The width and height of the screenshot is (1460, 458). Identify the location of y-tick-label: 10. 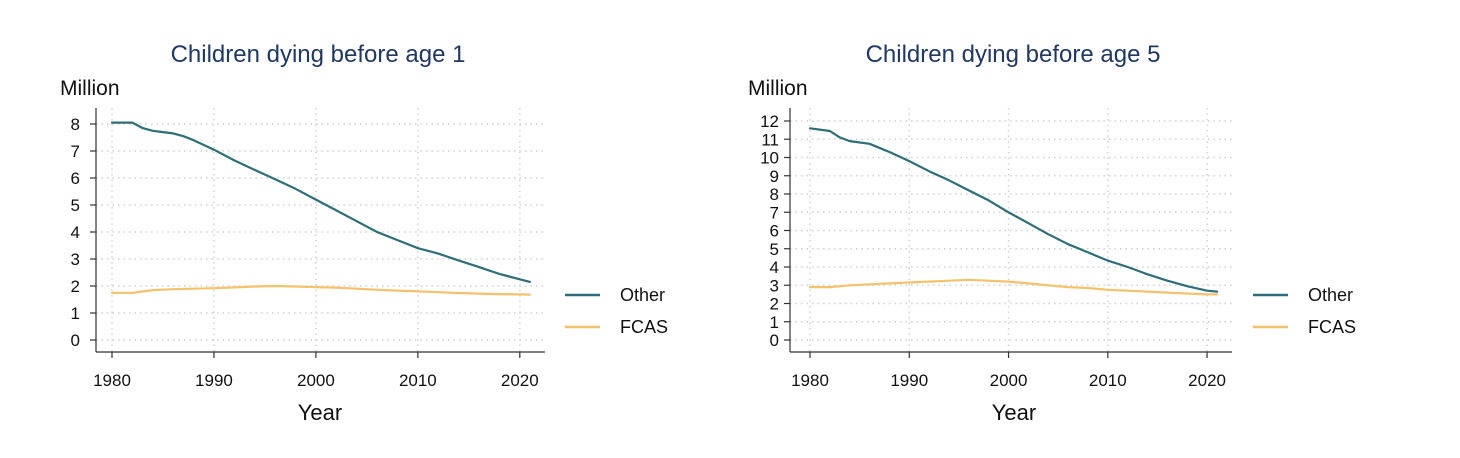
(769, 158).